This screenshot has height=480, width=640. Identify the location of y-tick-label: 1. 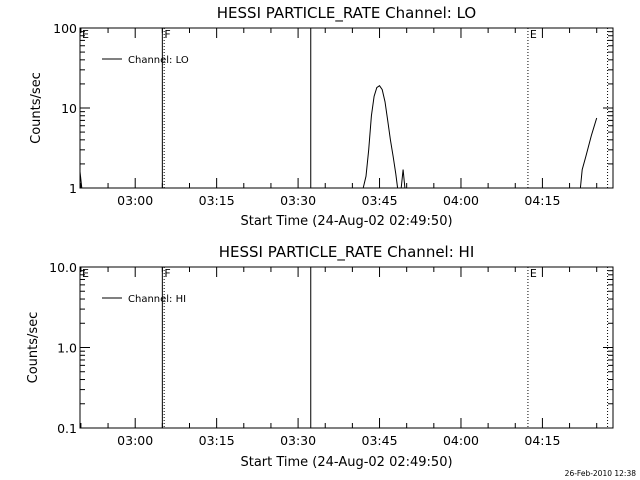
(73, 188).